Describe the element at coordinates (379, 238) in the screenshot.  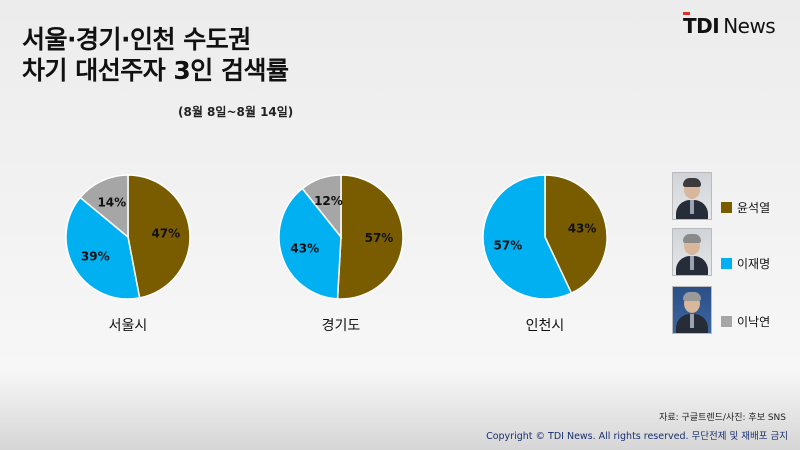
I see `pie-2-slice-label-1: 57%` at that location.